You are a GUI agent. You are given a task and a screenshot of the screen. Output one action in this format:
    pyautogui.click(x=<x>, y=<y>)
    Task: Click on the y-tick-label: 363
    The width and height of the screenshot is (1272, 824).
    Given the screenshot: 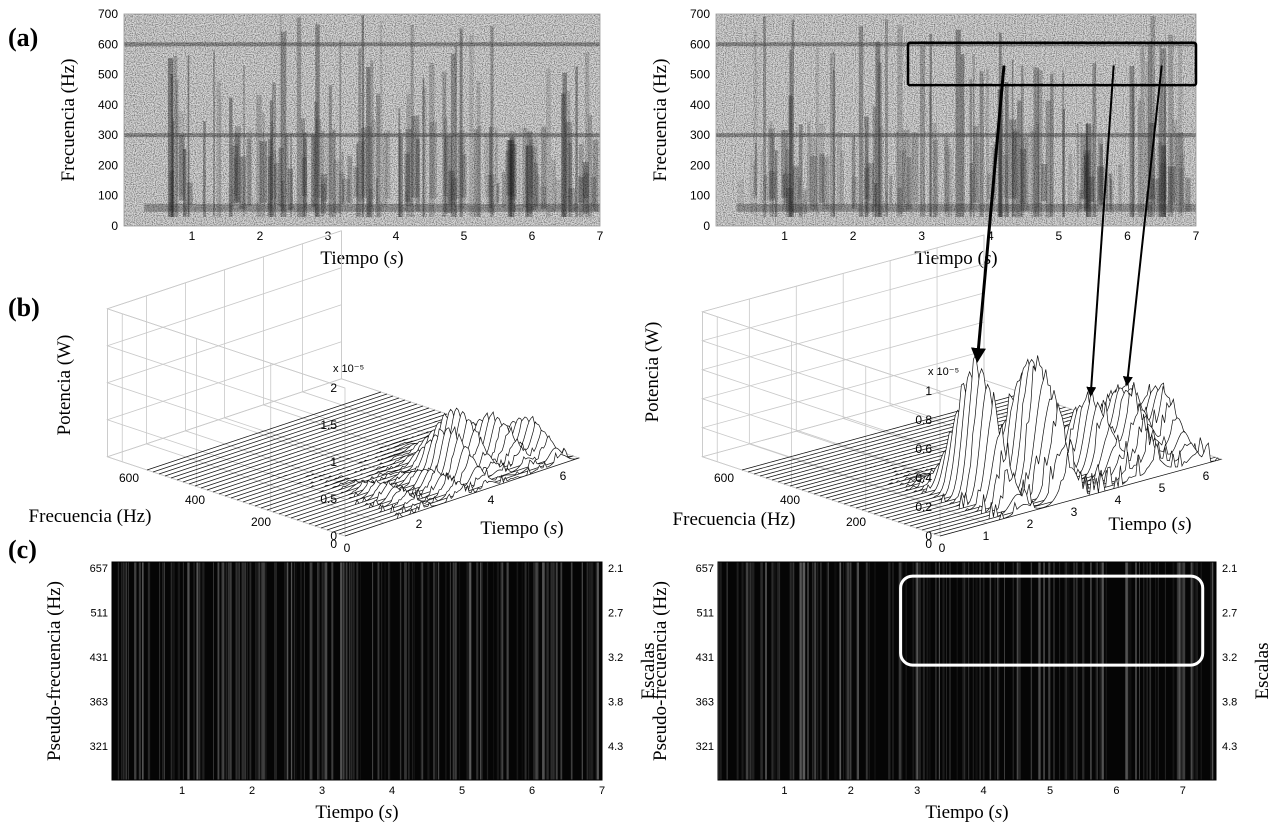 What is the action you would take?
    pyautogui.click(x=705, y=703)
    